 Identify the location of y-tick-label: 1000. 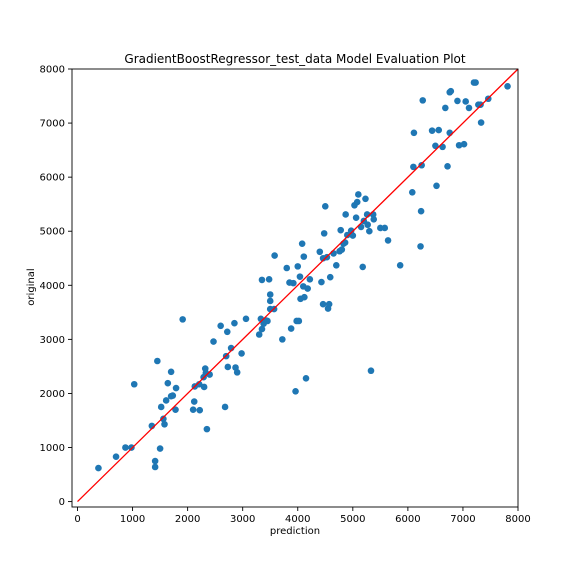
(52, 448).